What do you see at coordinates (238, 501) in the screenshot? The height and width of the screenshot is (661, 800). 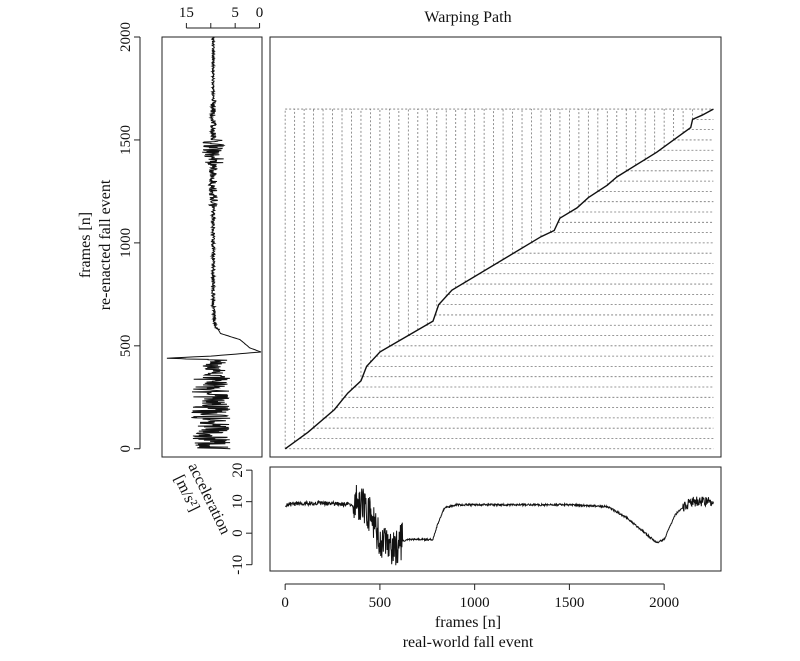 I see `bottom-y-tick-label: 10` at bounding box center [238, 501].